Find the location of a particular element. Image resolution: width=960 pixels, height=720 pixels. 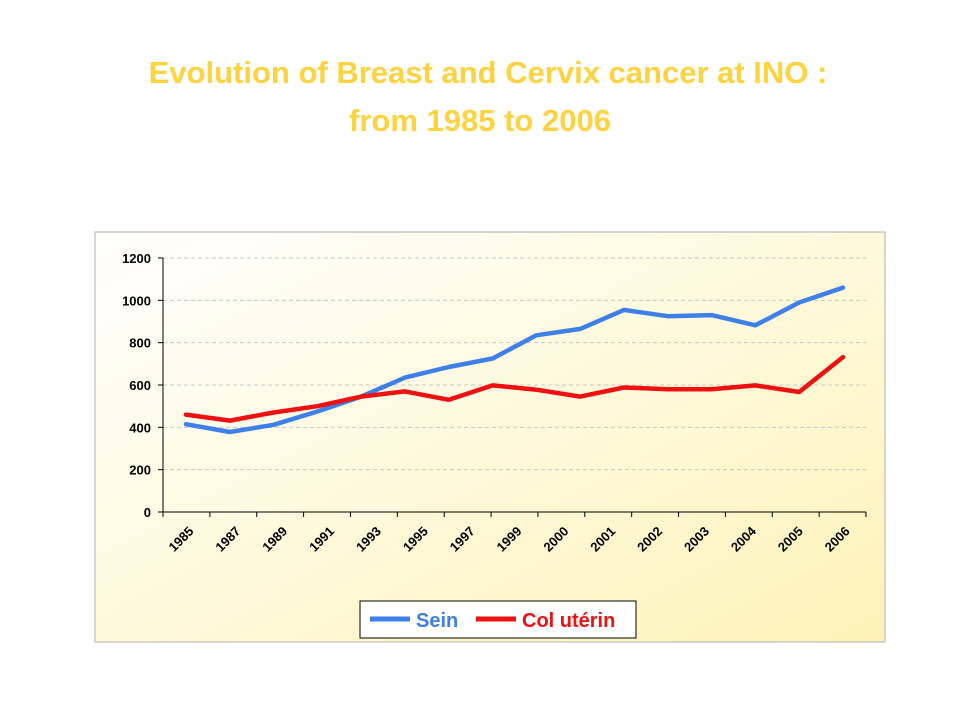

legend-label-sein: Sein is located at coordinates (437, 621).